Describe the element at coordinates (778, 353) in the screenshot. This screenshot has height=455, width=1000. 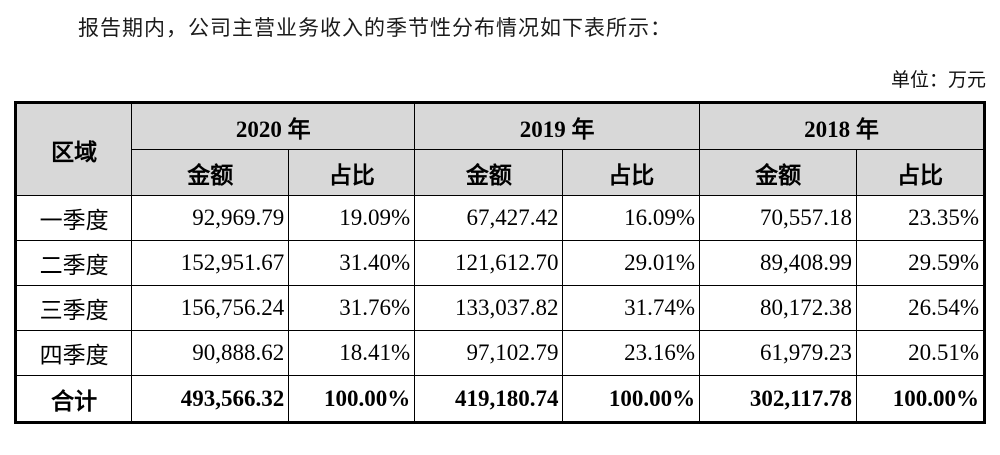
I see `table-cell: 61,979.23` at that location.